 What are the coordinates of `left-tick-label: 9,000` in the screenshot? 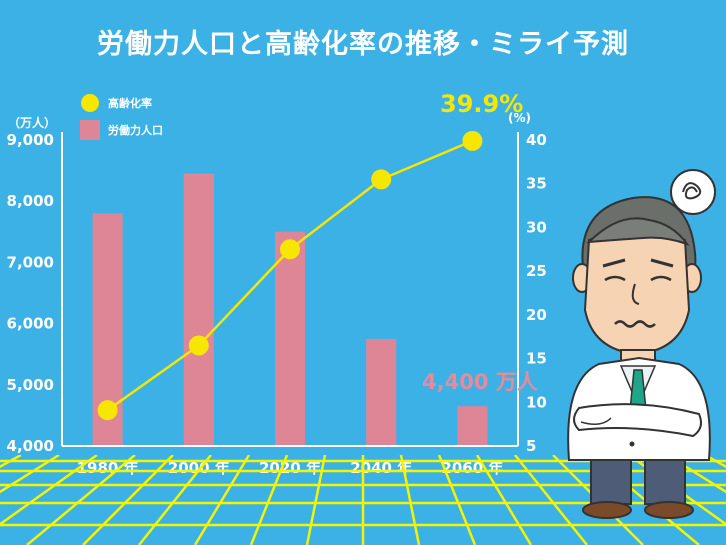 It's located at (30, 140).